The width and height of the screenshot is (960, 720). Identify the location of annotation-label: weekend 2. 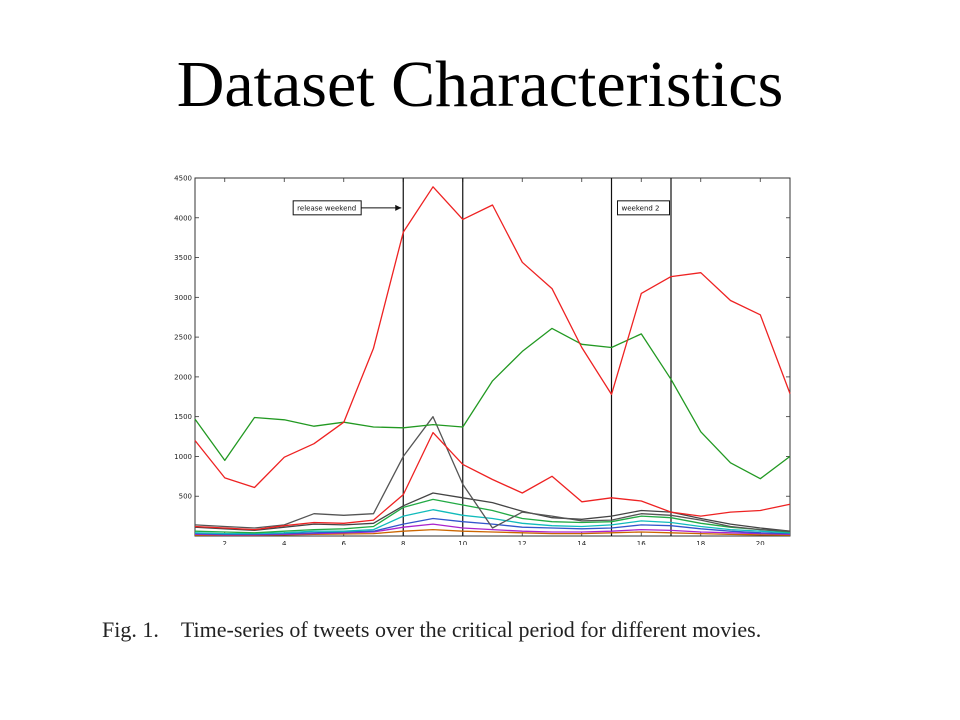
(641, 208).